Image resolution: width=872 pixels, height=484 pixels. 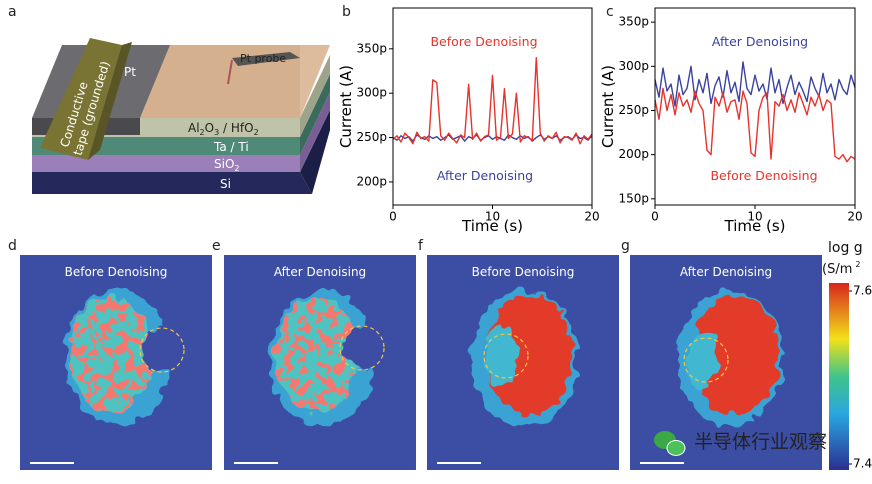 I want to click on probe-label: Pt probe, so click(x=263, y=58).